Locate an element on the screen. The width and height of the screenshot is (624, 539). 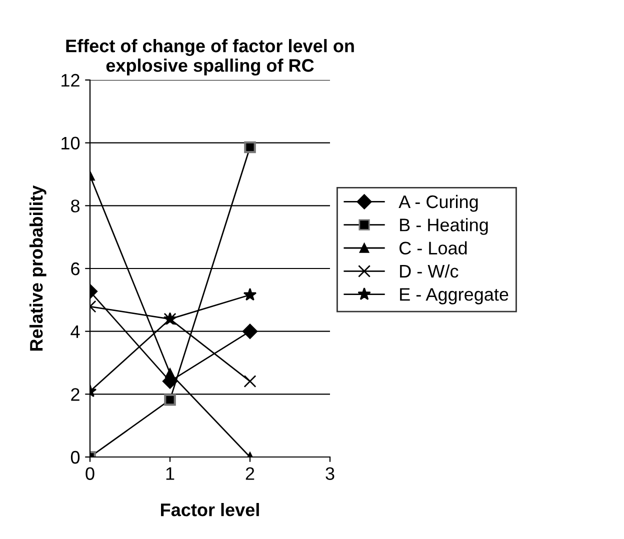
legend-label: E - Aggregate is located at coordinates (454, 296).